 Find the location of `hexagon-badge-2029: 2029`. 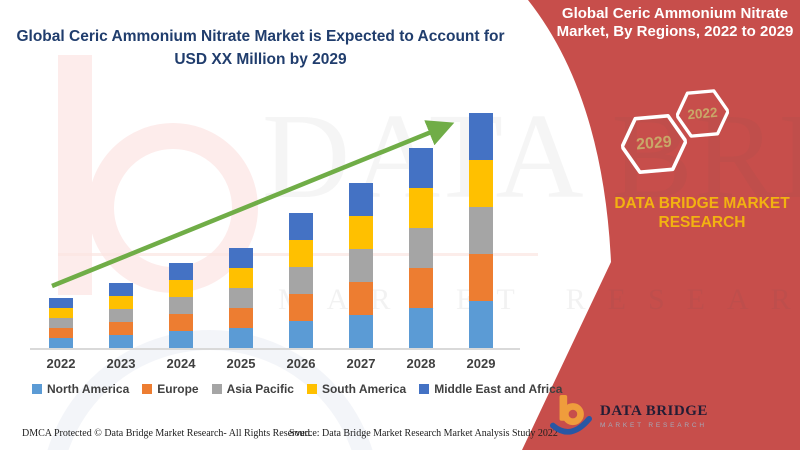

hexagon-badge-2029: 2029 is located at coordinates (654, 144).